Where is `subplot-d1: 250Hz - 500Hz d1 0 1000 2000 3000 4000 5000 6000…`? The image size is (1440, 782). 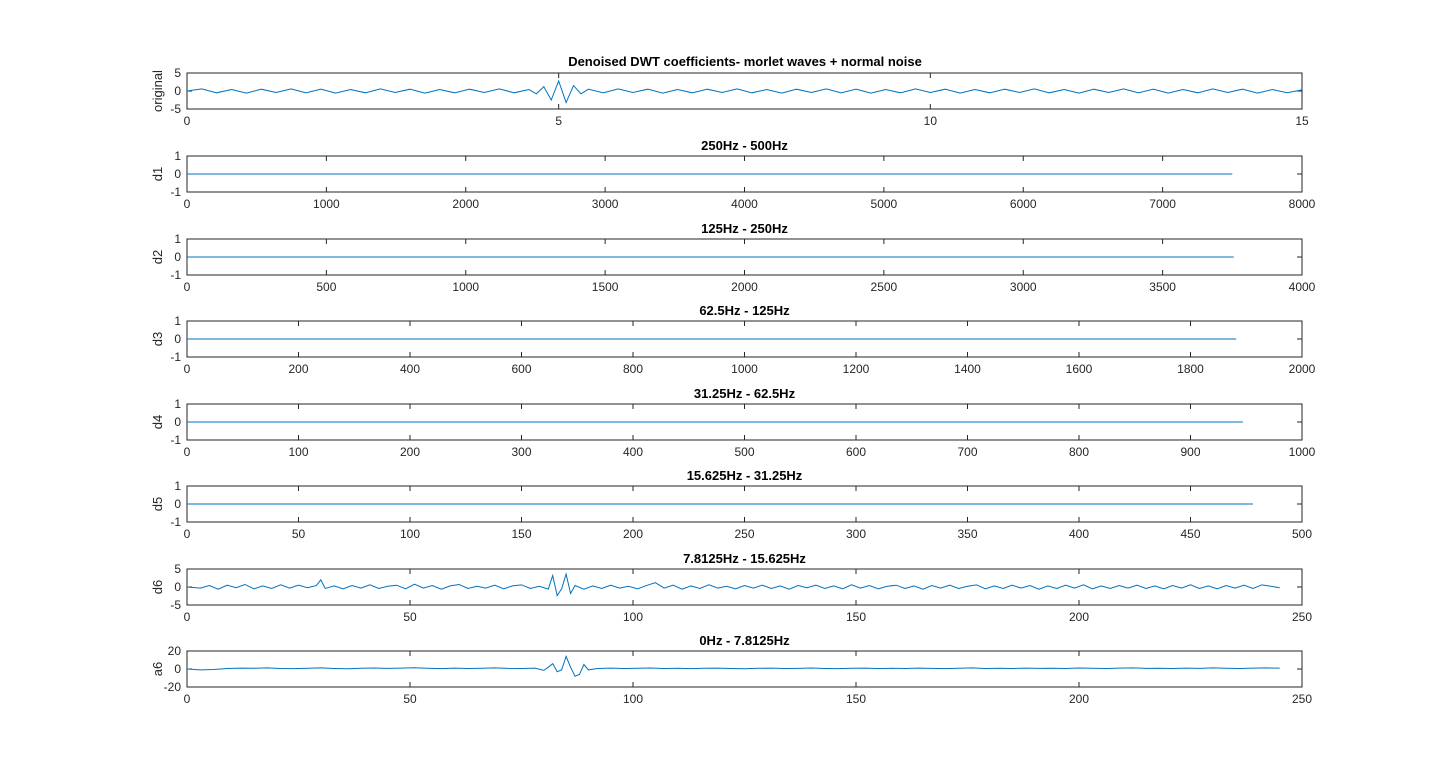
subplot-d1: 250Hz - 500Hz d1 0 1000 2000 3000 4000 5000 6000… is located at coordinates (733, 174).